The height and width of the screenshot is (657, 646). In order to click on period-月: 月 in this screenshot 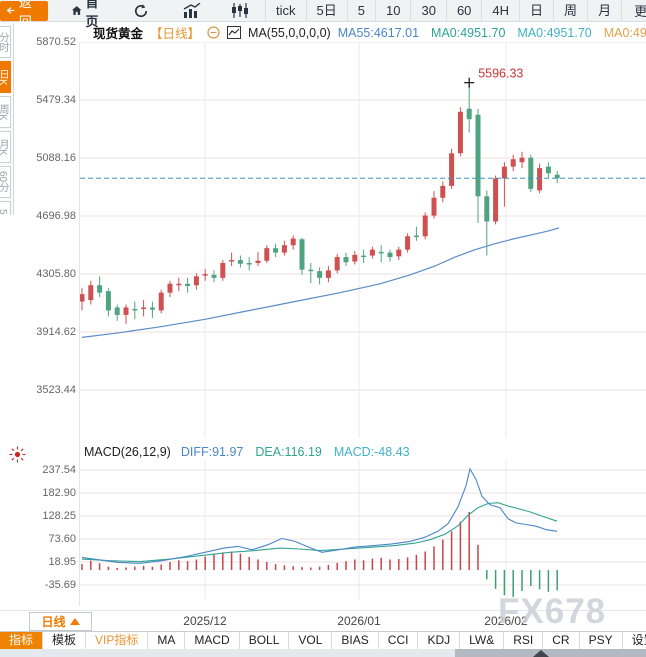, I will do `click(604, 11)`.